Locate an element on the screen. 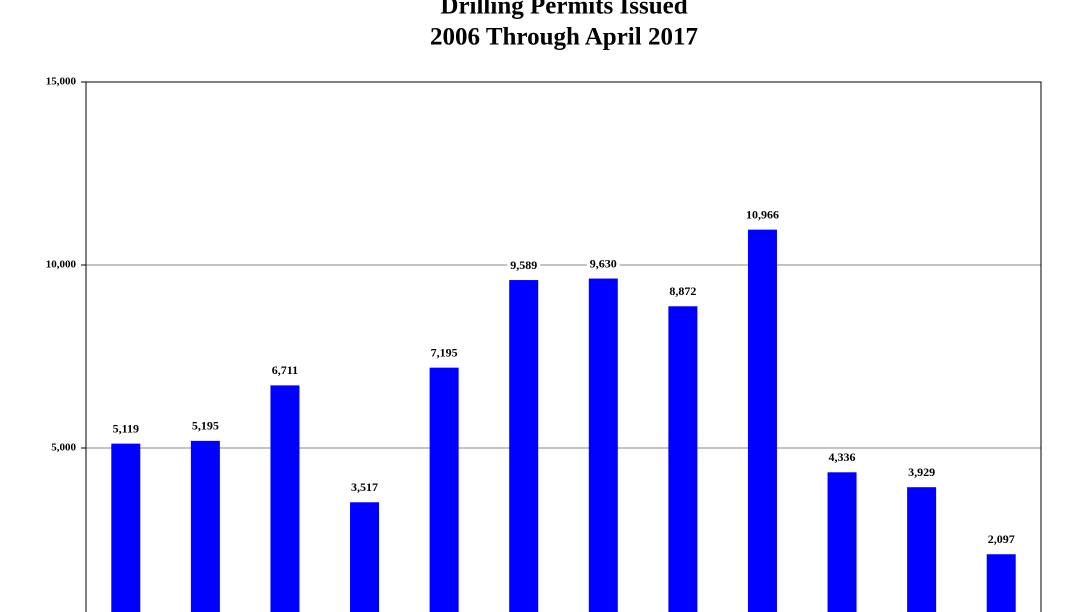 The width and height of the screenshot is (1084, 612). value-label: 2,097 is located at coordinates (1001, 539).